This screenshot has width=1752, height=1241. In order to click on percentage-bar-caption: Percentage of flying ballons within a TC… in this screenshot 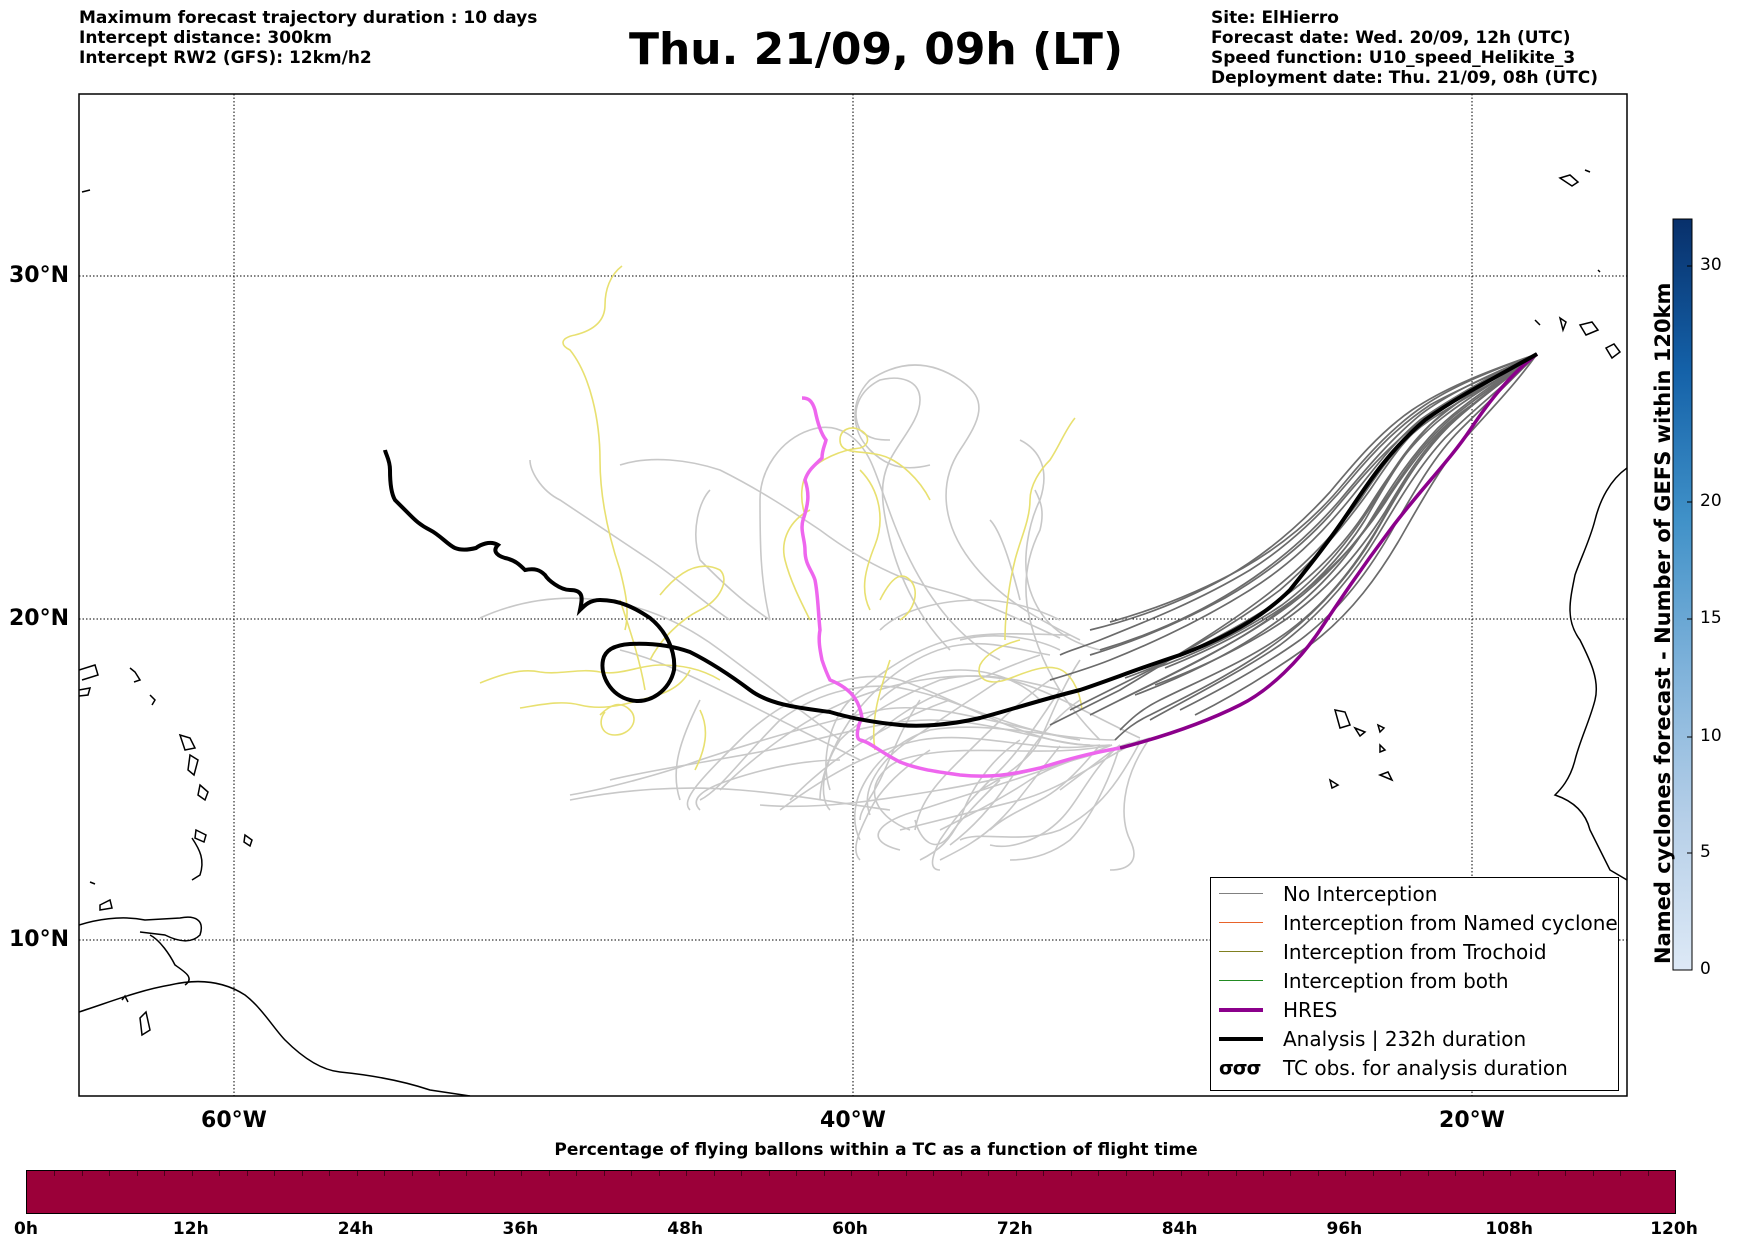, I will do `click(876, 1150)`.